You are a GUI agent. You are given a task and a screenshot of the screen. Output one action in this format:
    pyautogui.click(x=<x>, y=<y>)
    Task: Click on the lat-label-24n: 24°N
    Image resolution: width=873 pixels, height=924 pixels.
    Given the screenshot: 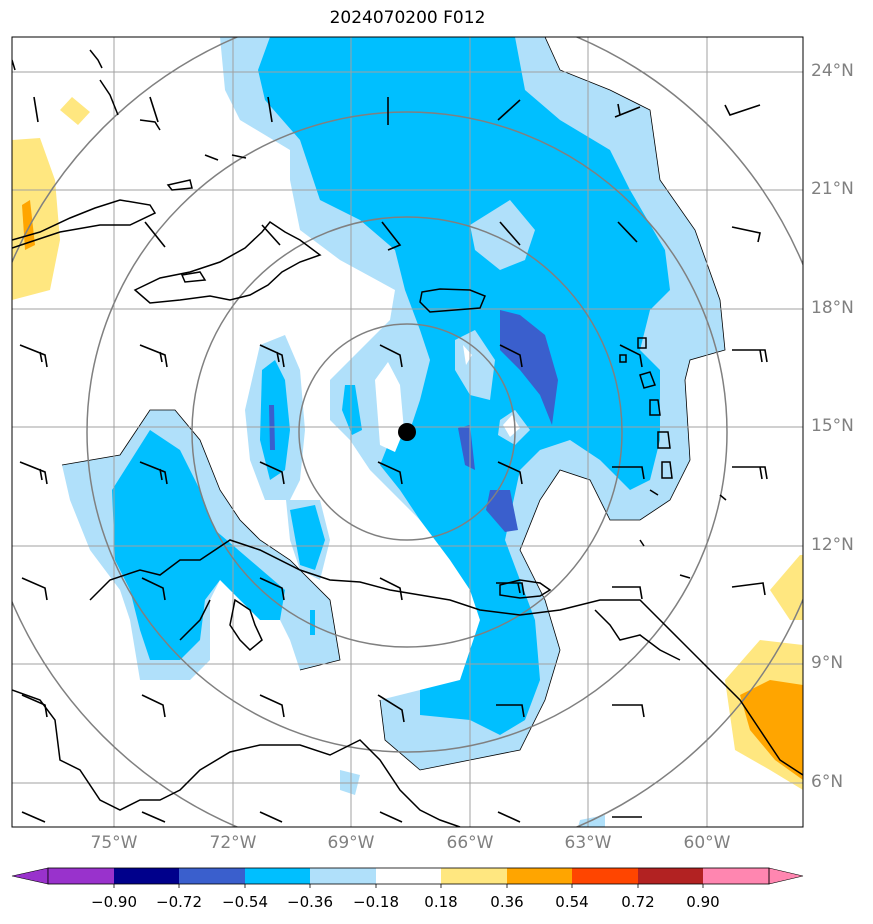 What is the action you would take?
    pyautogui.click(x=832, y=71)
    